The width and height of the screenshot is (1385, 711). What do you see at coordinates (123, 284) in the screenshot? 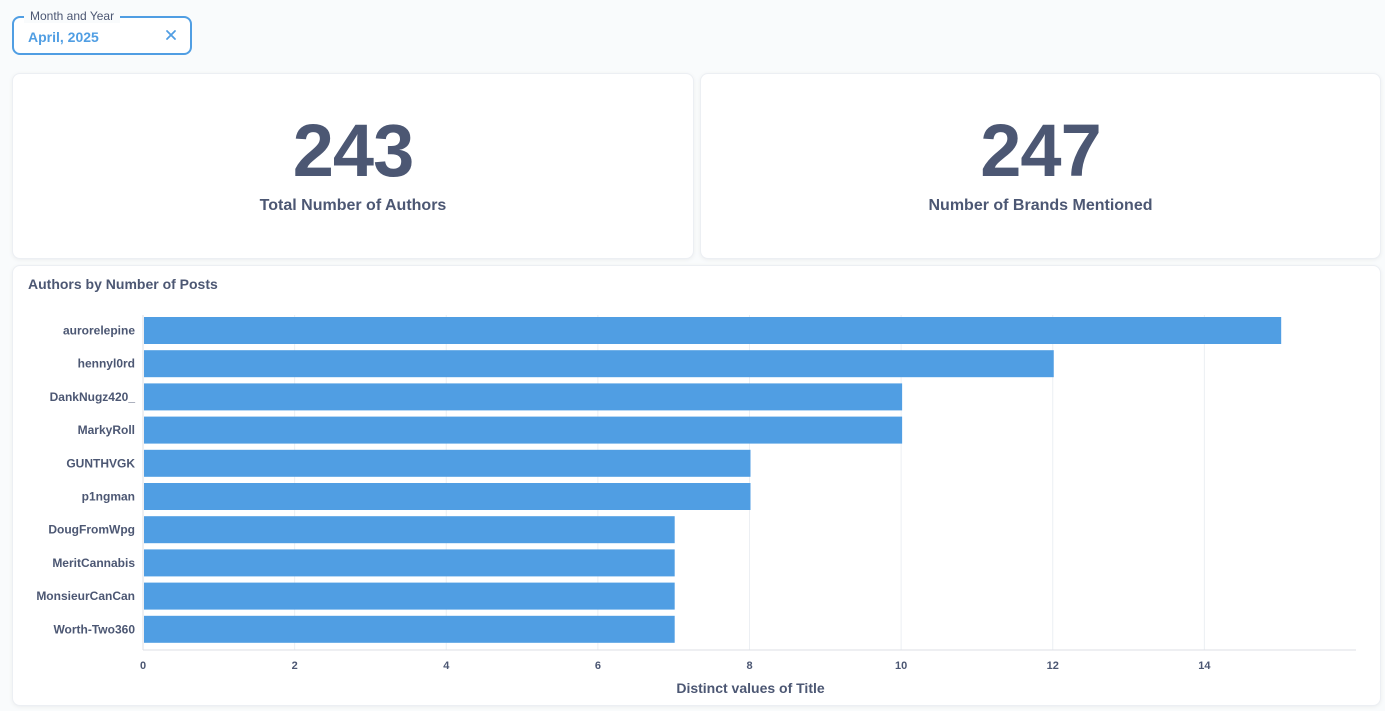
I see `chart-title: Authors by Number of Posts` at bounding box center [123, 284].